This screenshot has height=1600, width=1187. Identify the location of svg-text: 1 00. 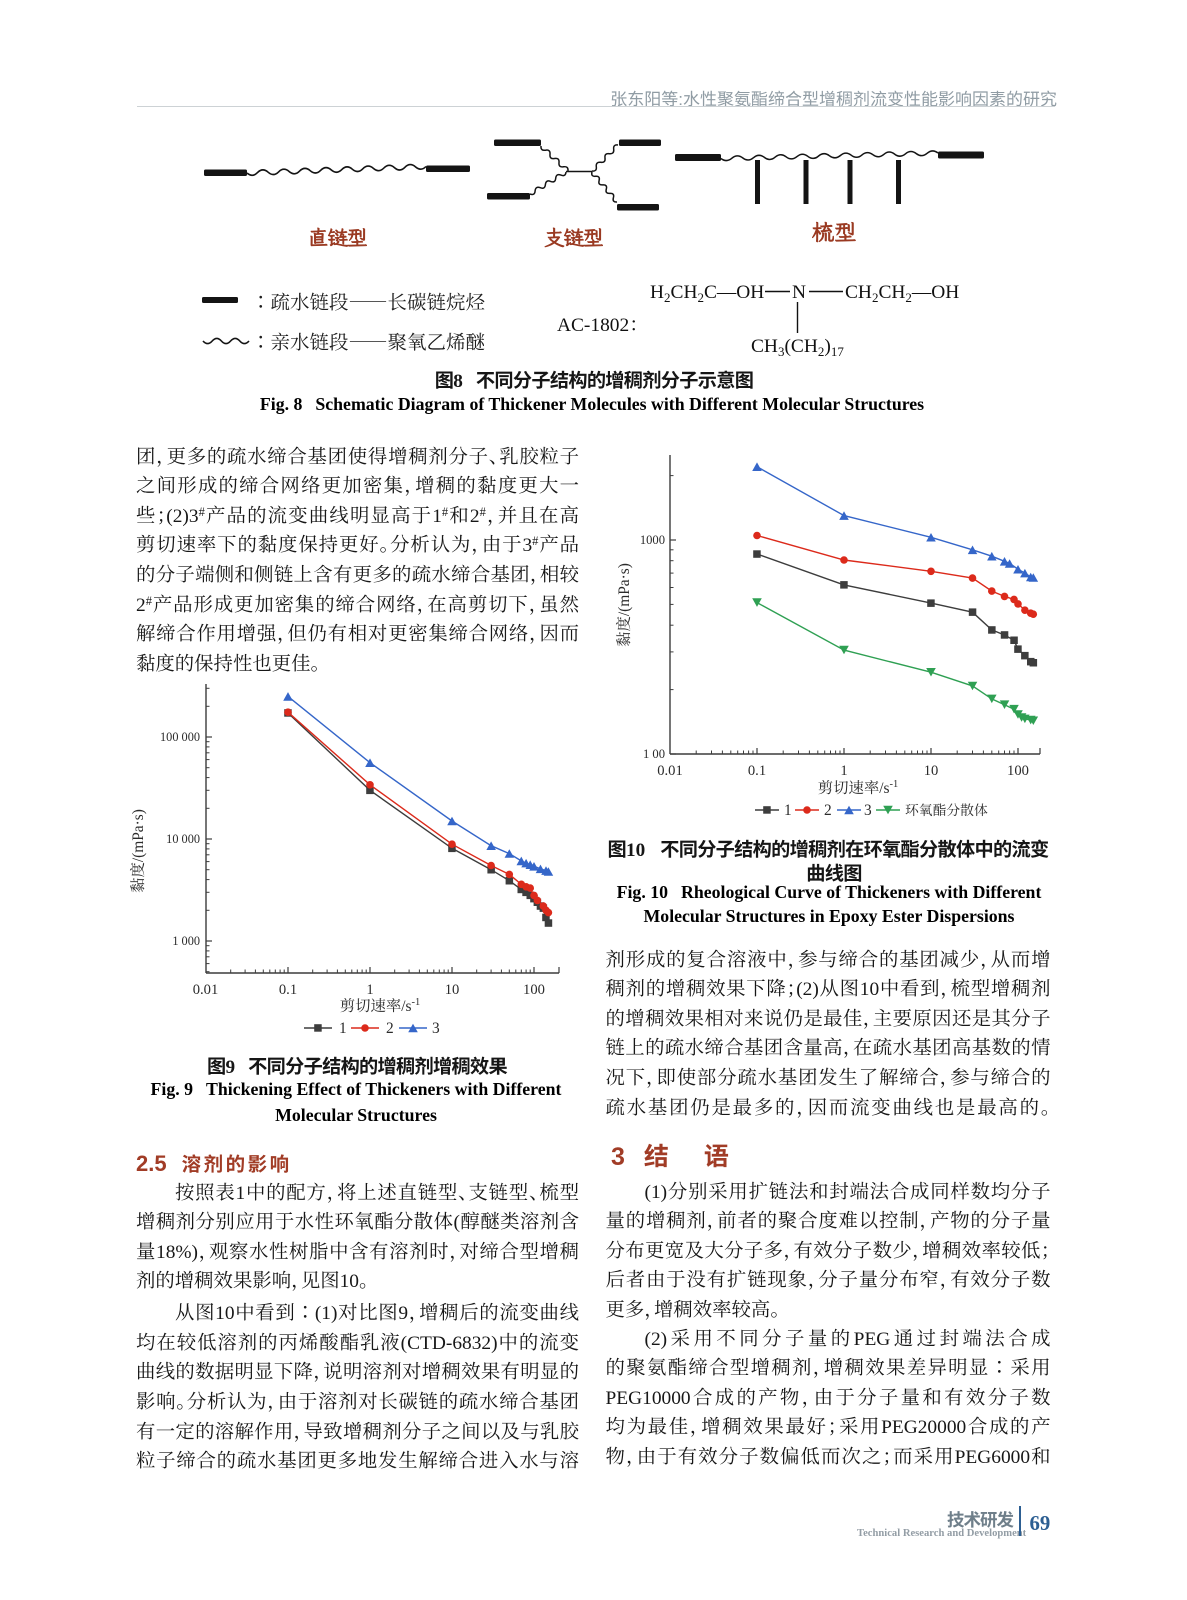
(654, 754).